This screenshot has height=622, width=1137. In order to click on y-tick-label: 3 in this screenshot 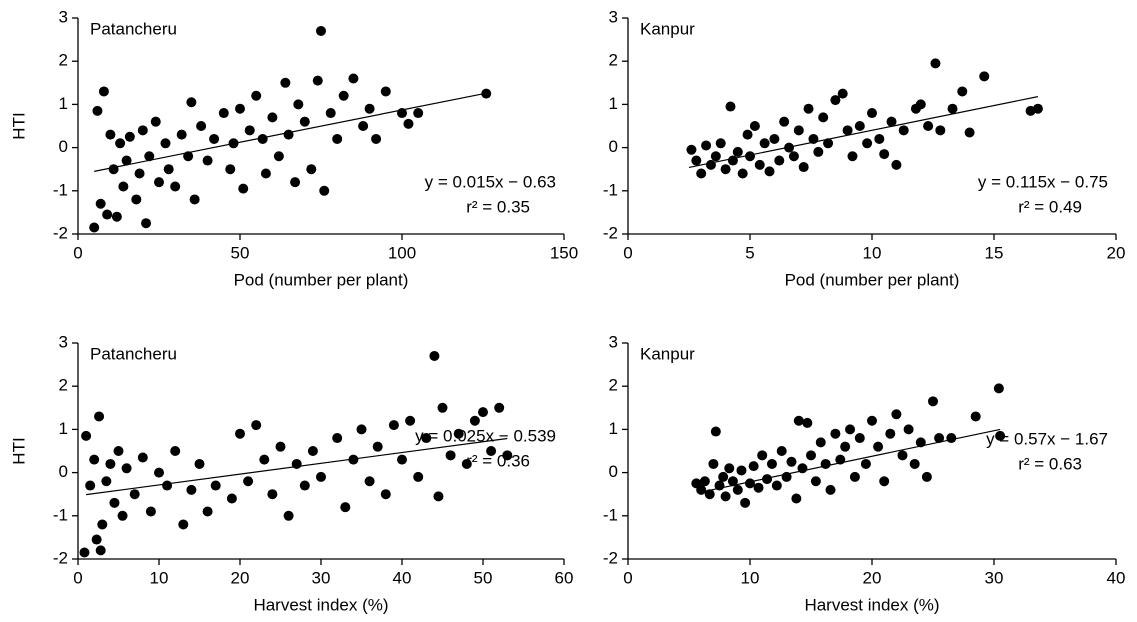, I will do `click(613, 341)`.